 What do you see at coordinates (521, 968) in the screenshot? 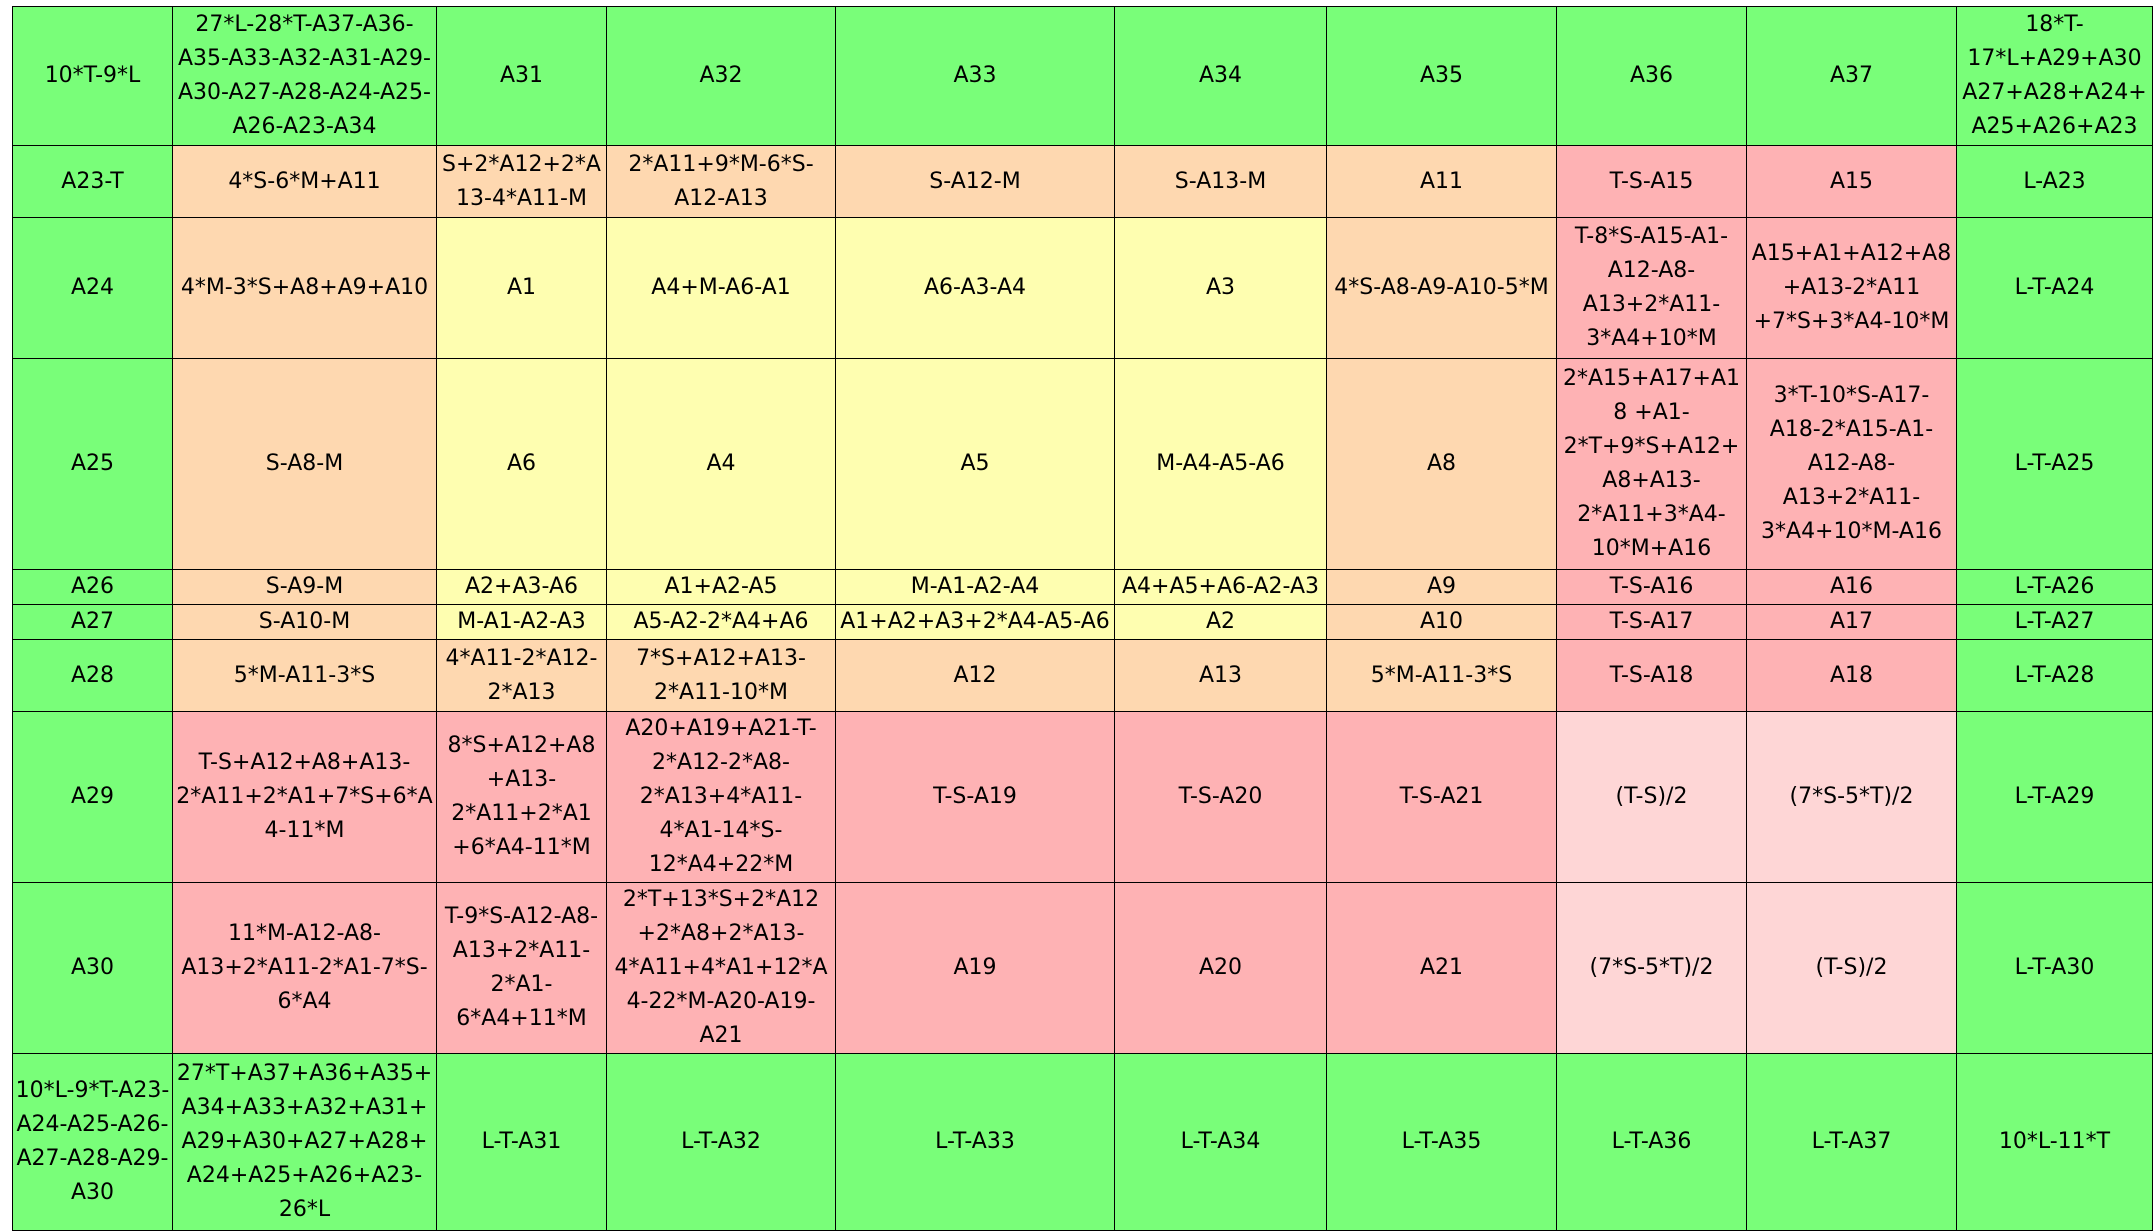
I see `table-cell: T-9*S-A12-A8-A13+2*A11-2*A1-6*A4+11*M` at bounding box center [521, 968].